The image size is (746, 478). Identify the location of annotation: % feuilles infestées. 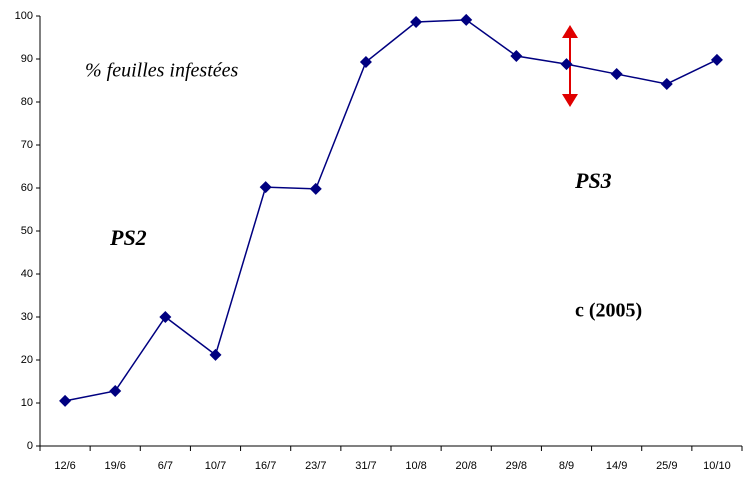
(162, 71).